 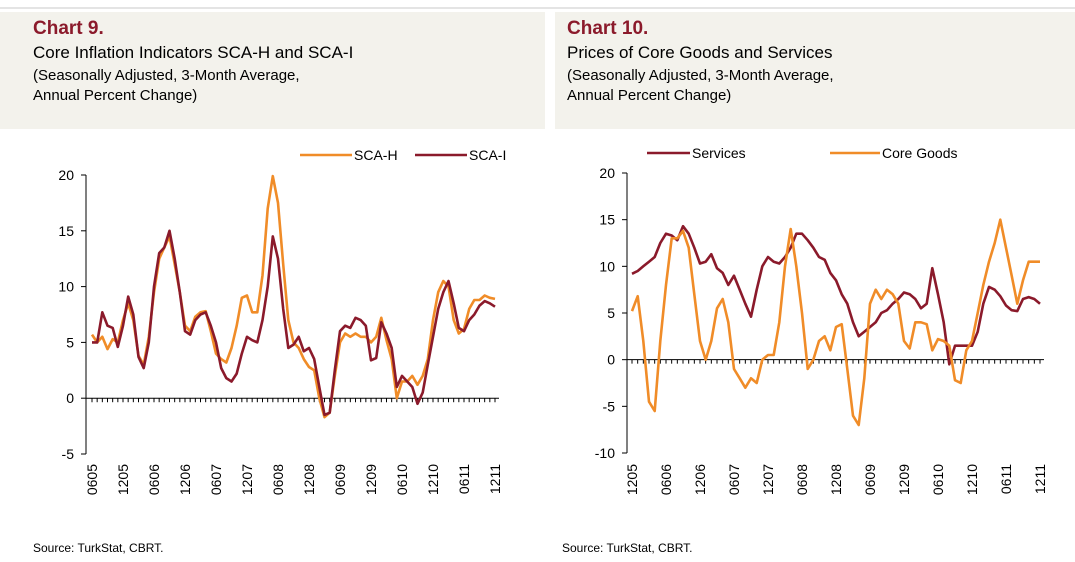 I want to click on chart-title: Chart 10., so click(x=607, y=28).